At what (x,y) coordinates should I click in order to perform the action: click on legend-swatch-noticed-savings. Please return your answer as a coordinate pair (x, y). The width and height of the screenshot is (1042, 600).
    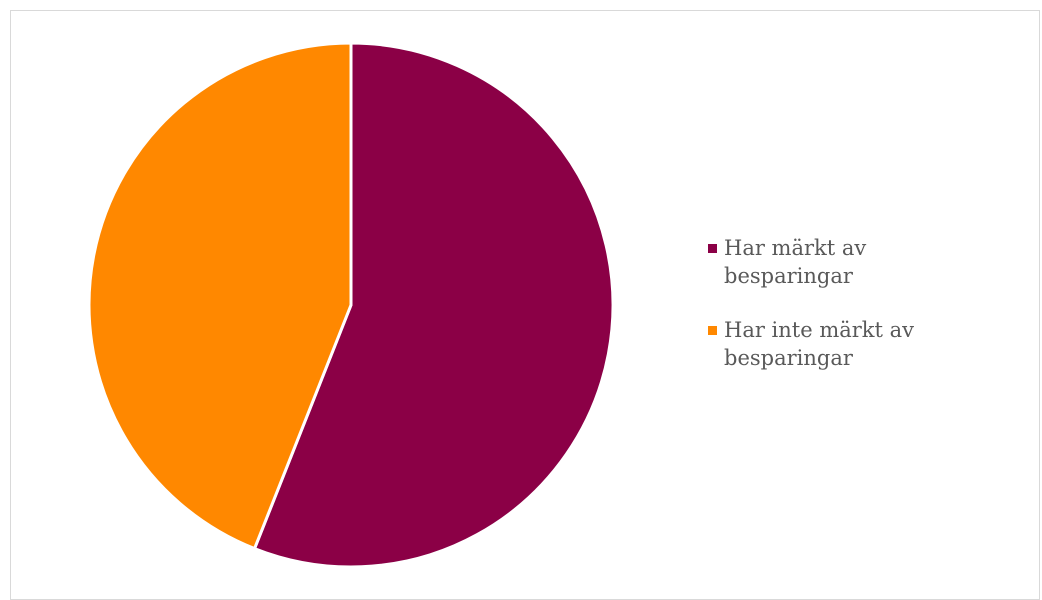
    Looking at the image, I should click on (712, 248).